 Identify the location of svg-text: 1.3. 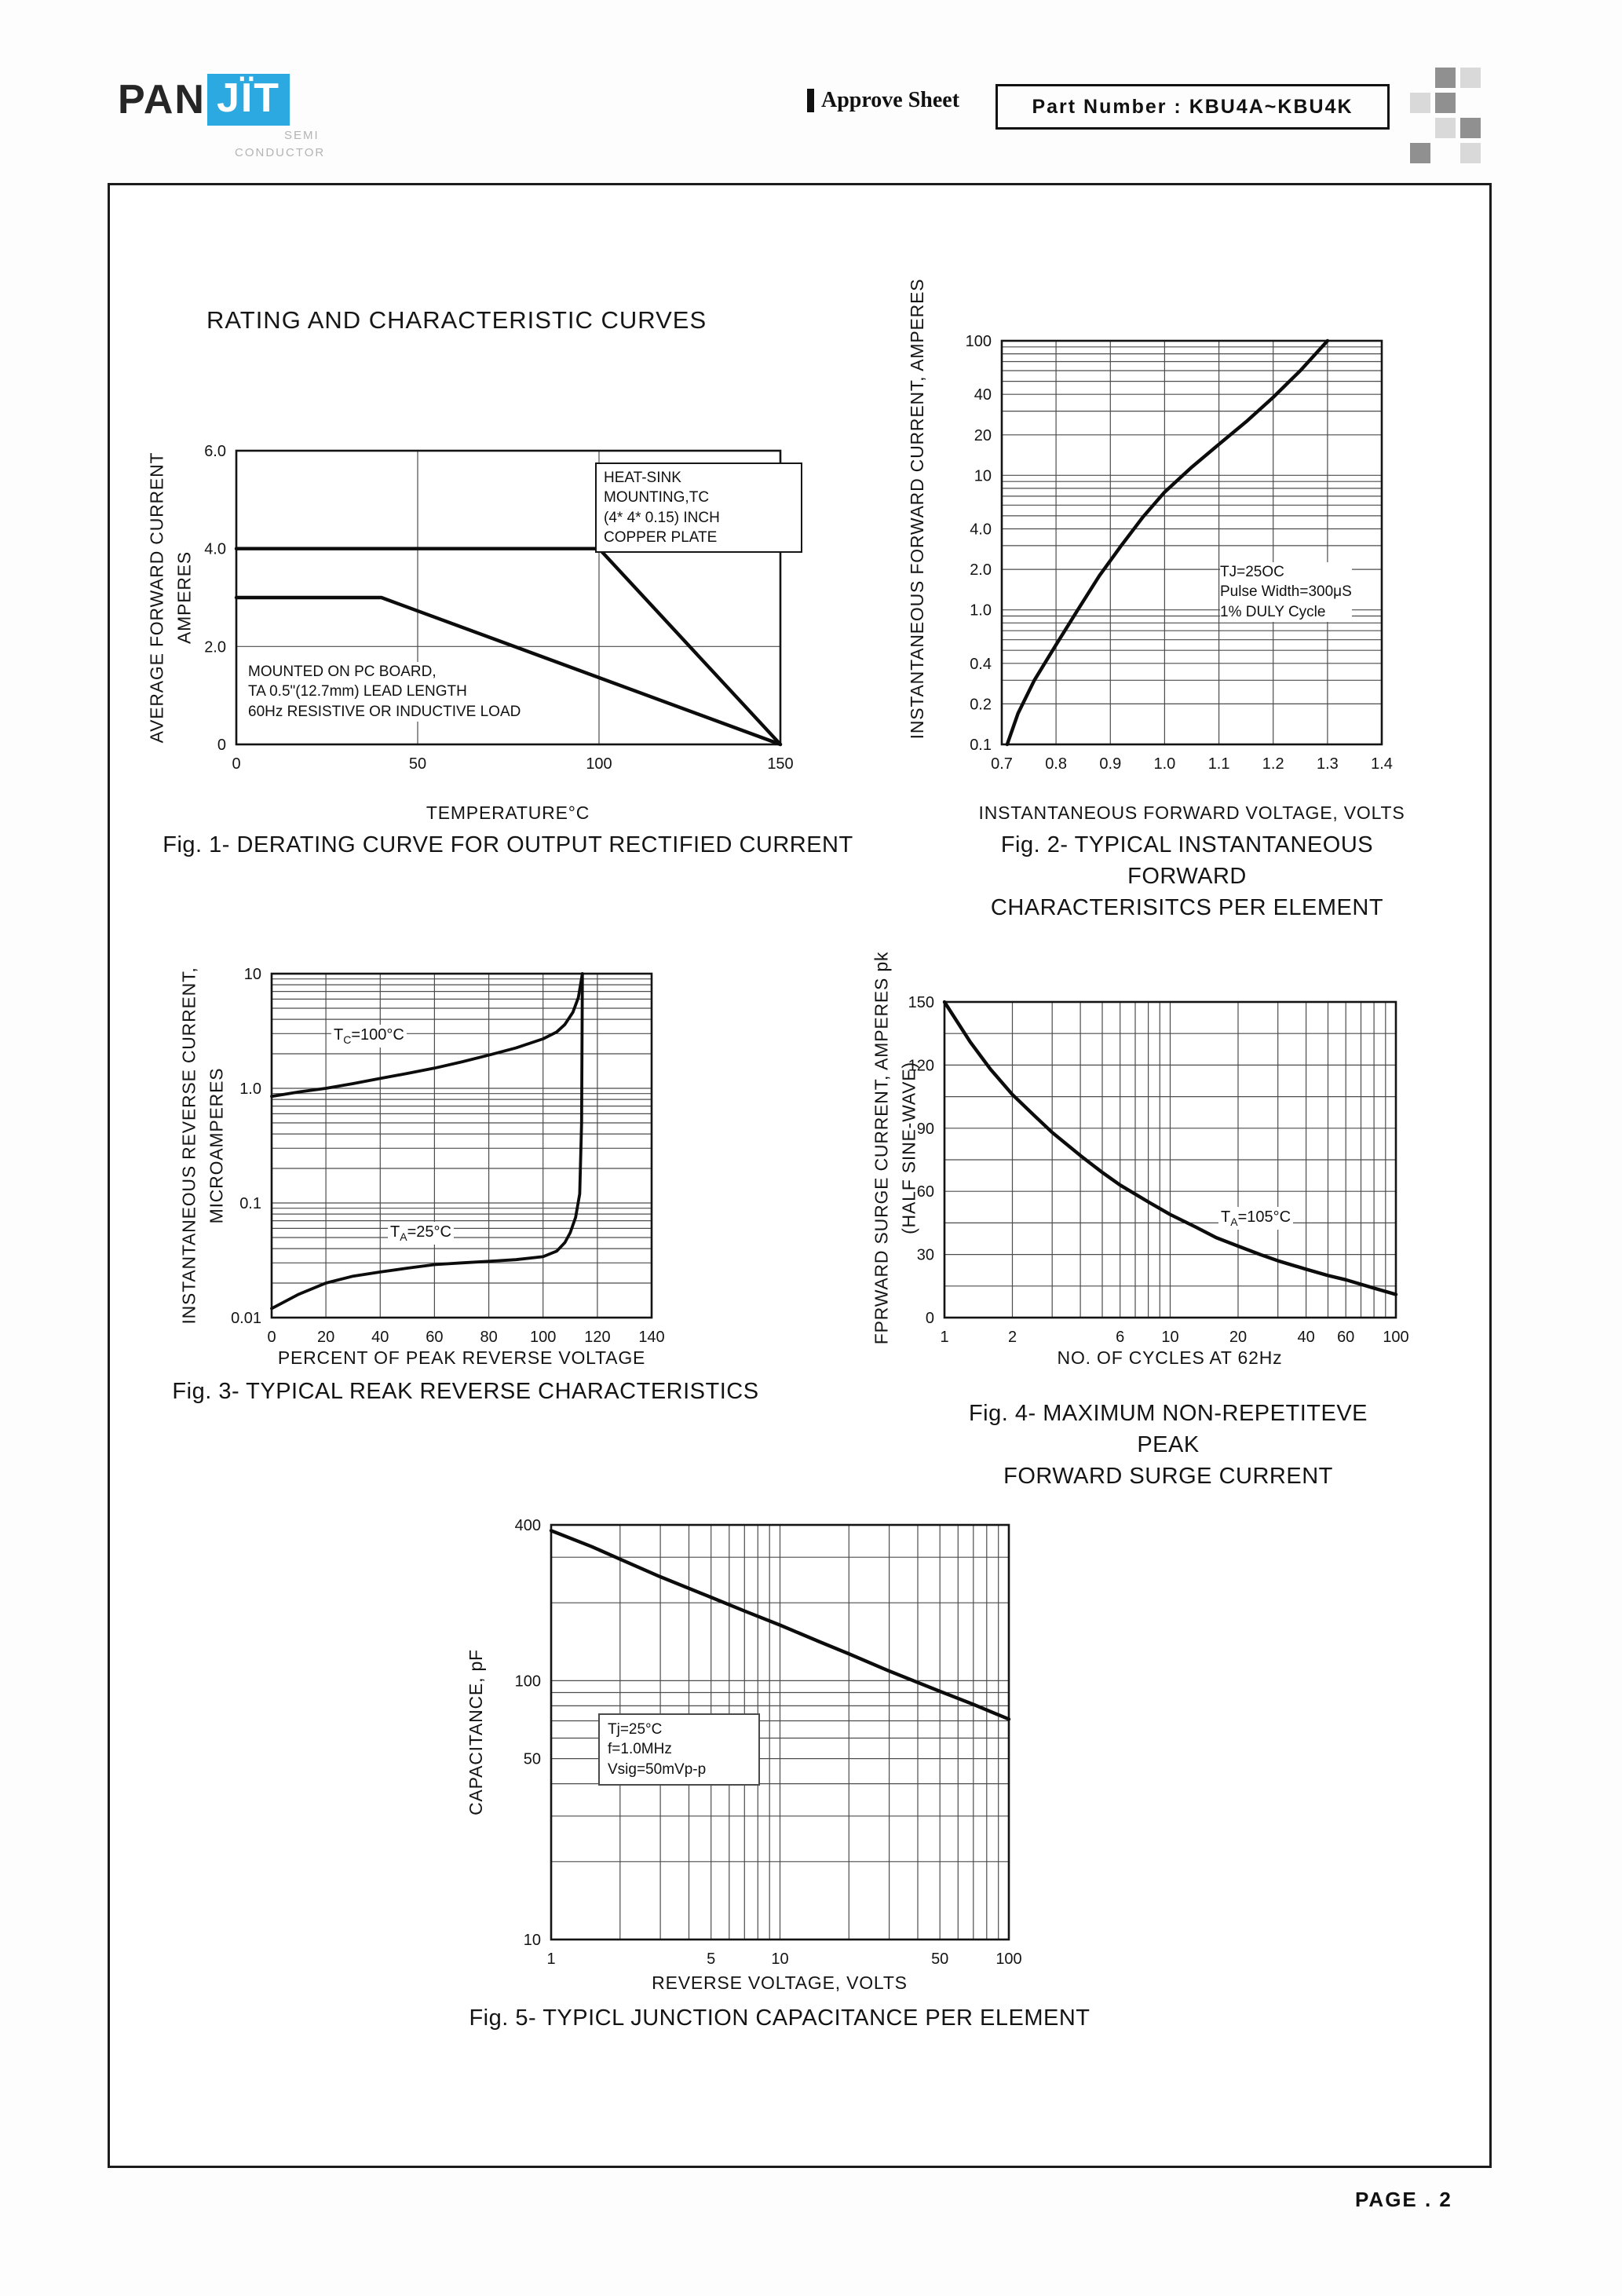
(1328, 764).